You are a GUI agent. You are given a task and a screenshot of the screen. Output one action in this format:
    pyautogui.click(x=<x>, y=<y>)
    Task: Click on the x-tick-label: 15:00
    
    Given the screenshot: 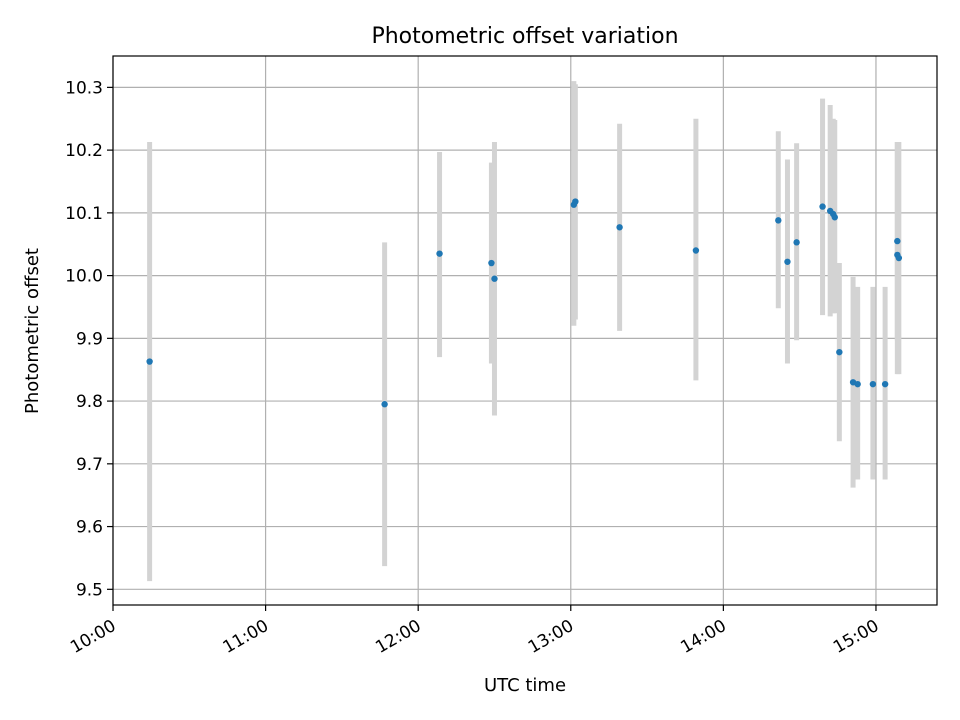 What is the action you would take?
    pyautogui.click(x=856, y=637)
    